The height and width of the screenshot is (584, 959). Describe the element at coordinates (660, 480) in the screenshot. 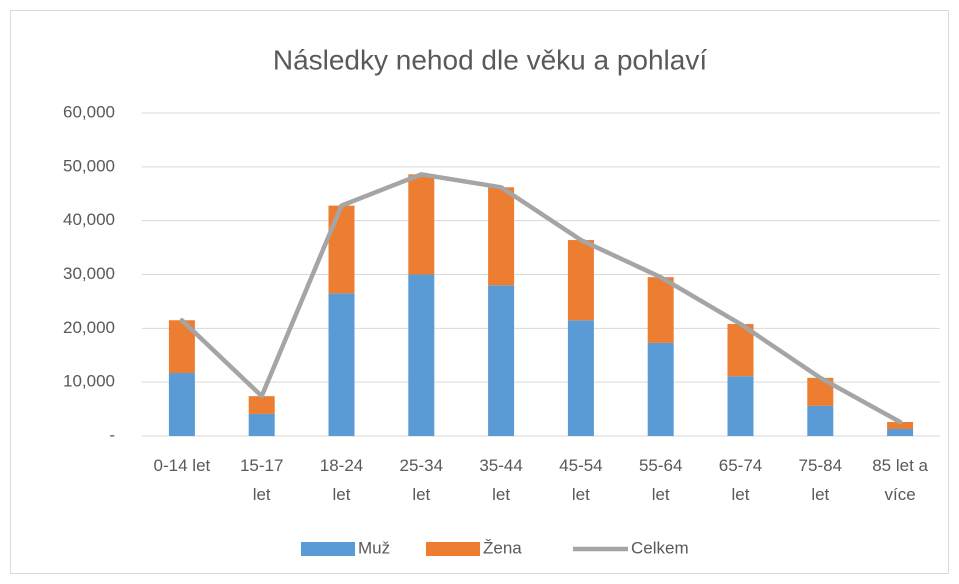

I see `x-tick-label: 55-64 let` at that location.